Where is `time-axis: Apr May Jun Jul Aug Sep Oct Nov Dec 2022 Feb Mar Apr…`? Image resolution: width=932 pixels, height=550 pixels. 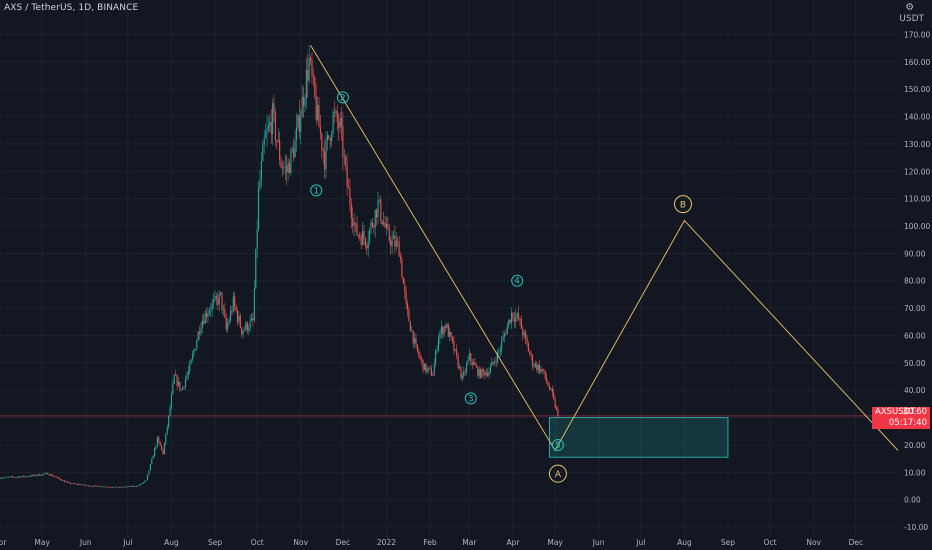
time-axis: Apr May Jun Jul Aug Sep Oct Nov Dec 2022 Feb Mar Apr… is located at coordinates (431, 542).